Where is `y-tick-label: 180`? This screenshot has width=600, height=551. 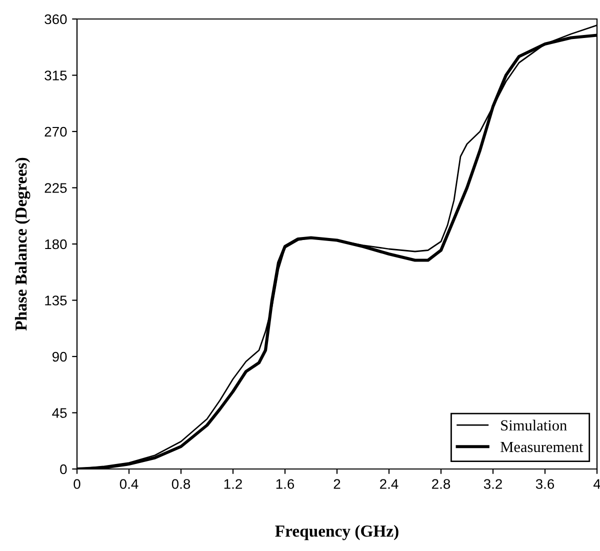 y-tick-label: 180 is located at coordinates (56, 244).